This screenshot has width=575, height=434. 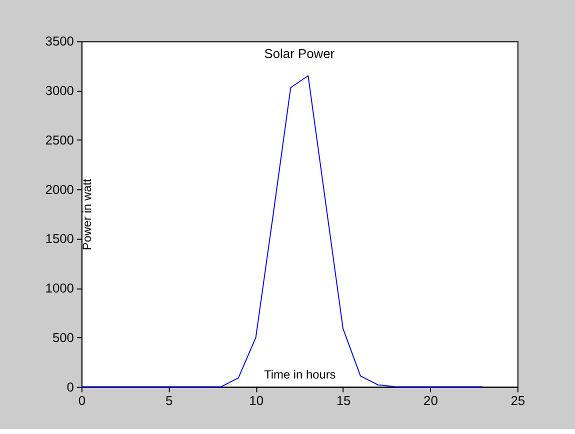 What do you see at coordinates (59, 238) in the screenshot?
I see `y-tick-label: 1500` at bounding box center [59, 238].